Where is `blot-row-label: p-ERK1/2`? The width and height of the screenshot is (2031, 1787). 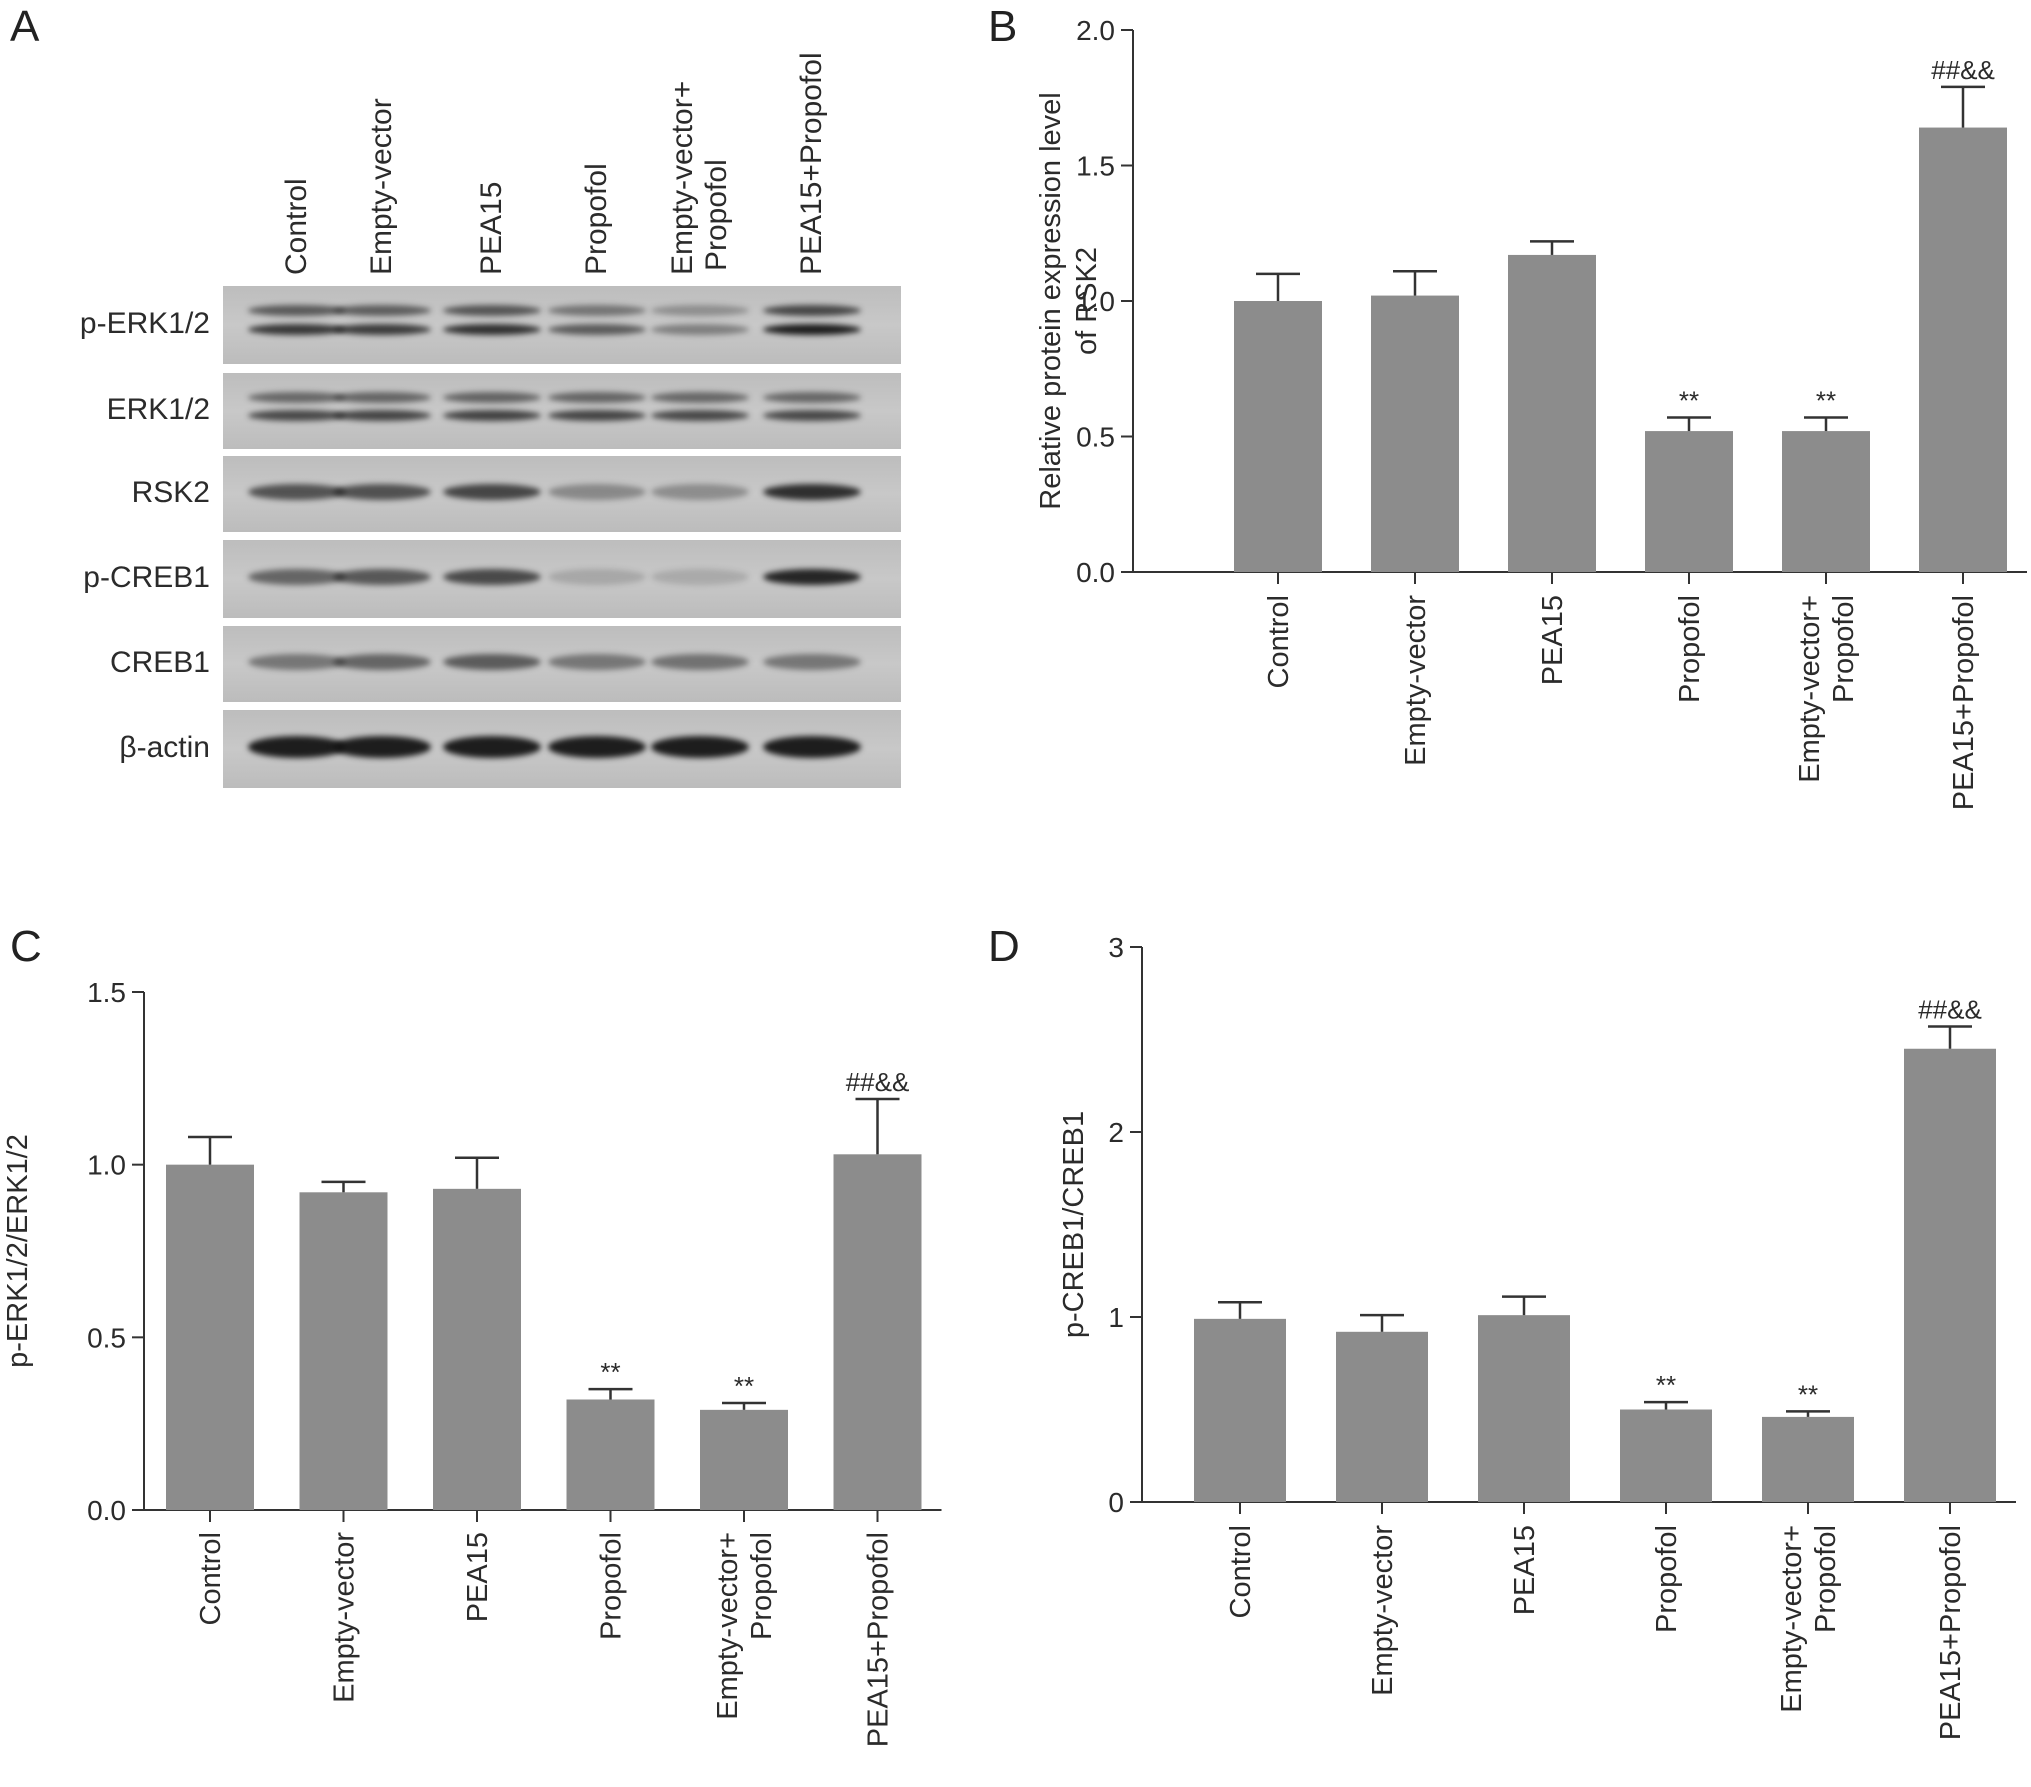 blot-row-label: p-ERK1/2 is located at coordinates (144, 323).